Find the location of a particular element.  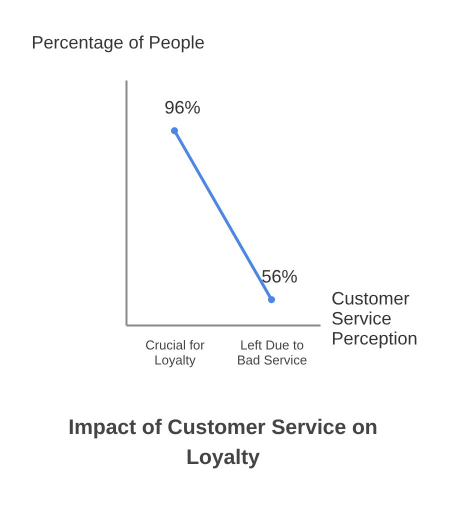

data-label: 96% is located at coordinates (182, 108).